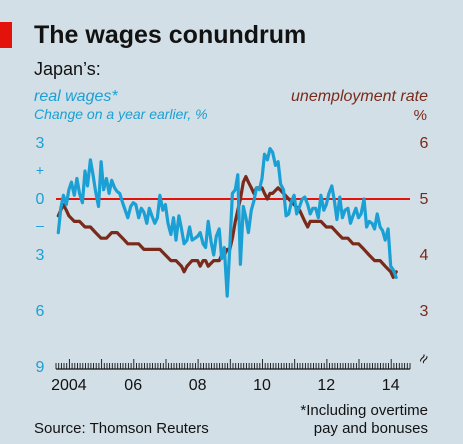  I want to click on x-axis-minor-ticks, so click(233, 364).